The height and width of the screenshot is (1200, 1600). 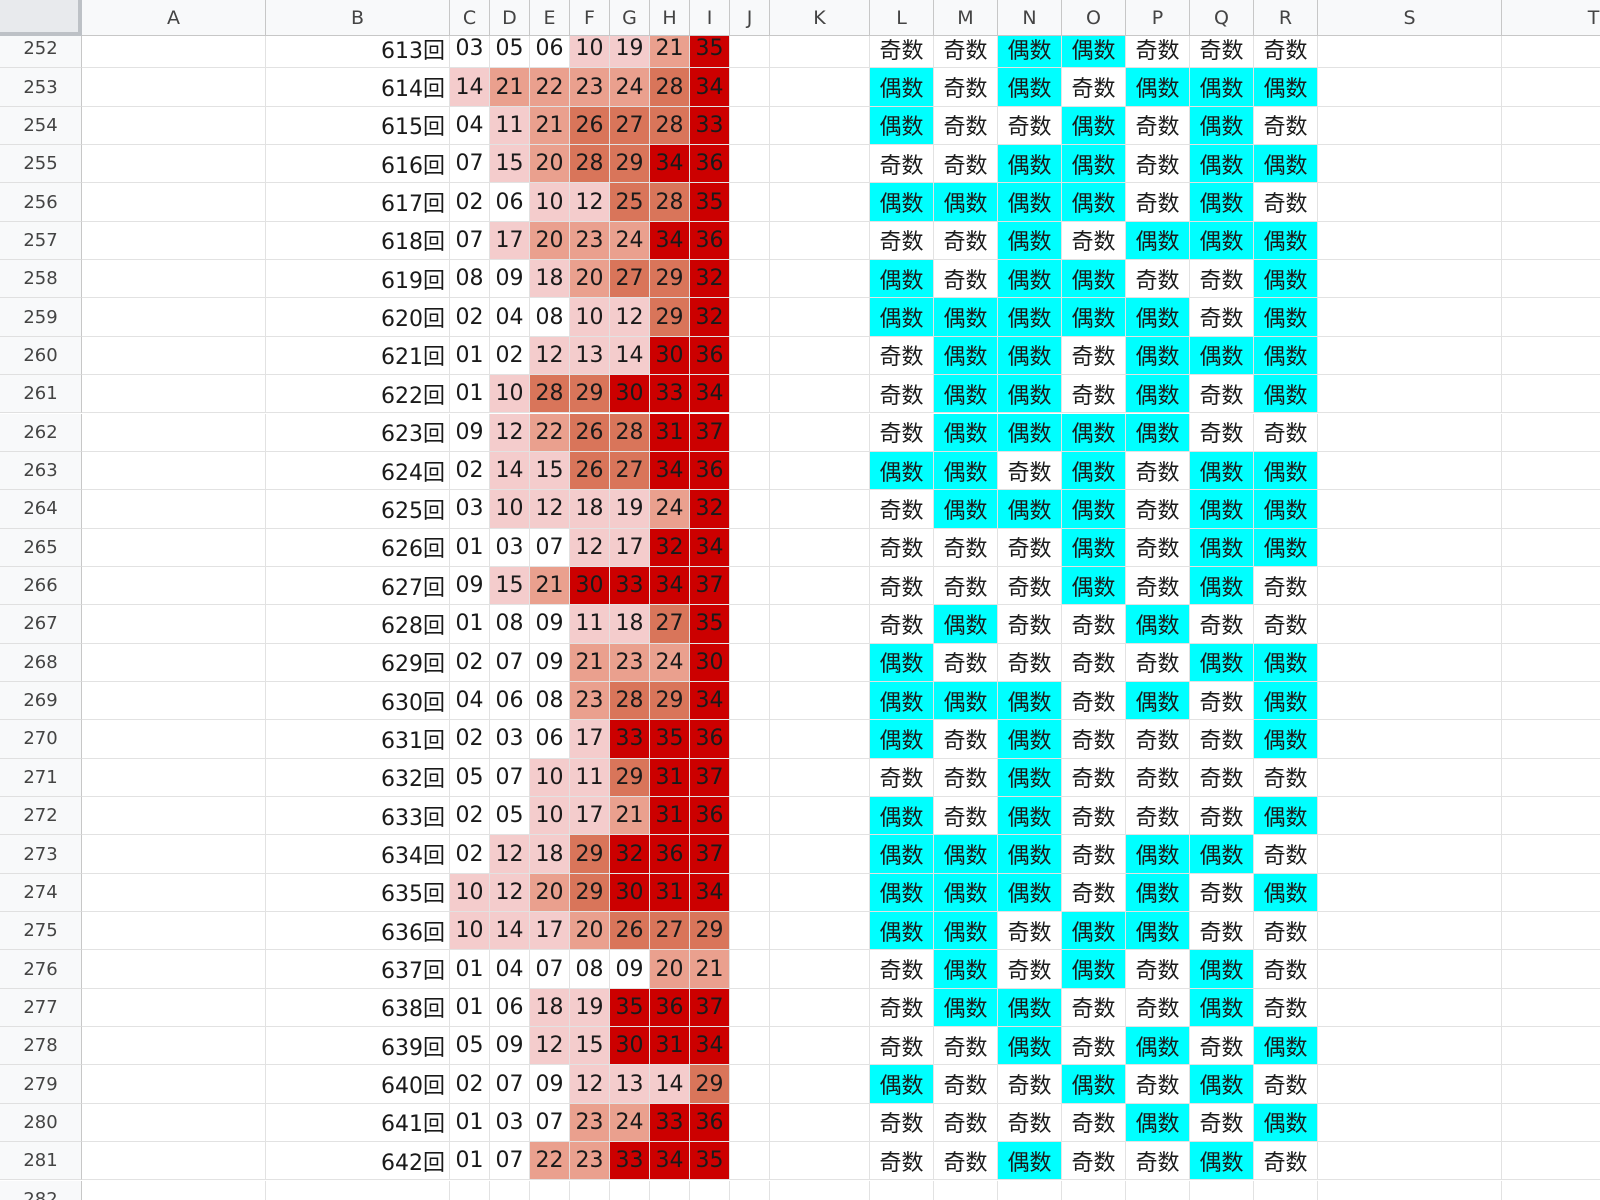 What do you see at coordinates (470, 432) in the screenshot?
I see `winning-number-cell: 09` at bounding box center [470, 432].